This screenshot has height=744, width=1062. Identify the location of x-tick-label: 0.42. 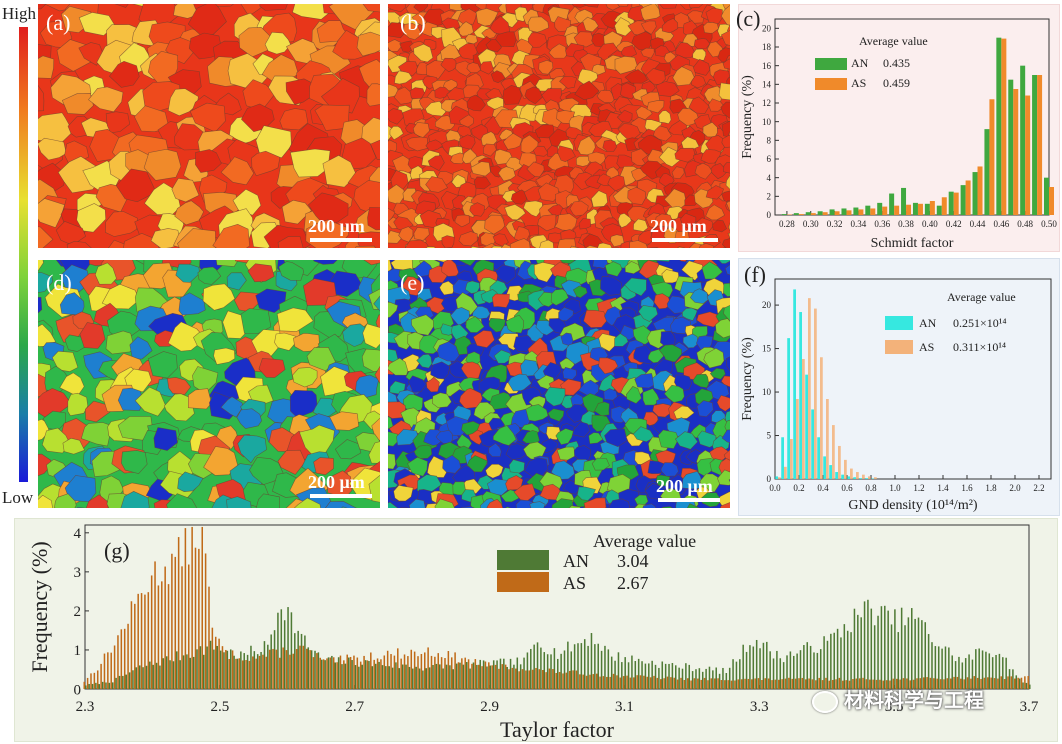
(954, 224).